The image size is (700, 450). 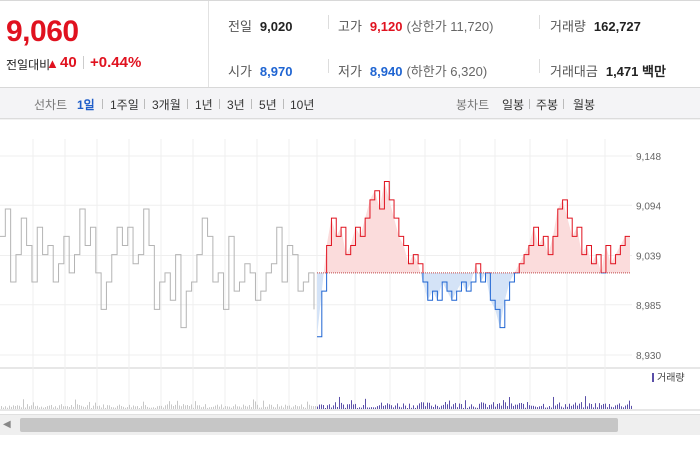 What do you see at coordinates (268, 105) in the screenshot?
I see `period-5y-tab: 5년` at bounding box center [268, 105].